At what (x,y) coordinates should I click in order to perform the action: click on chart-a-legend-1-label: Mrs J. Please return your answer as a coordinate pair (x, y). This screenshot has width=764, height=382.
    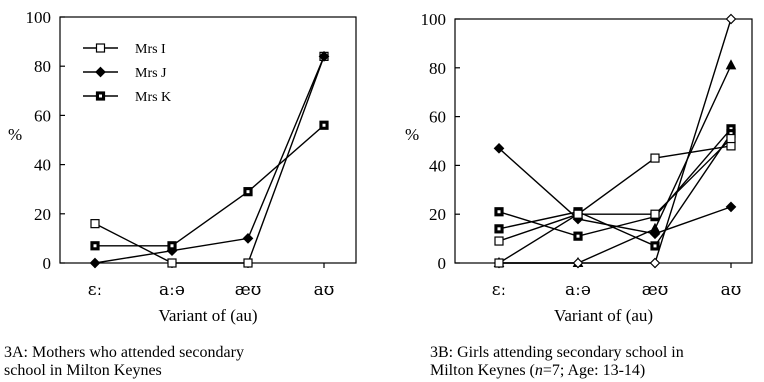
    Looking at the image, I should click on (151, 73).